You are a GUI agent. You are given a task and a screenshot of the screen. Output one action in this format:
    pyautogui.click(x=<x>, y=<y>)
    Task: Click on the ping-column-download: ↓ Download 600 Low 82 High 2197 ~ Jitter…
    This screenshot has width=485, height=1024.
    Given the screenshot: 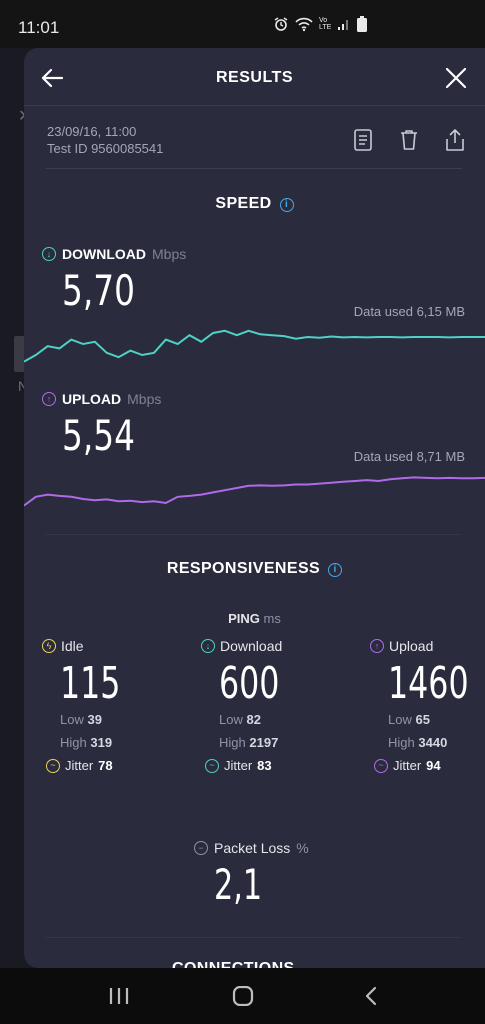 What is the action you would take?
    pyautogui.click(x=271, y=705)
    